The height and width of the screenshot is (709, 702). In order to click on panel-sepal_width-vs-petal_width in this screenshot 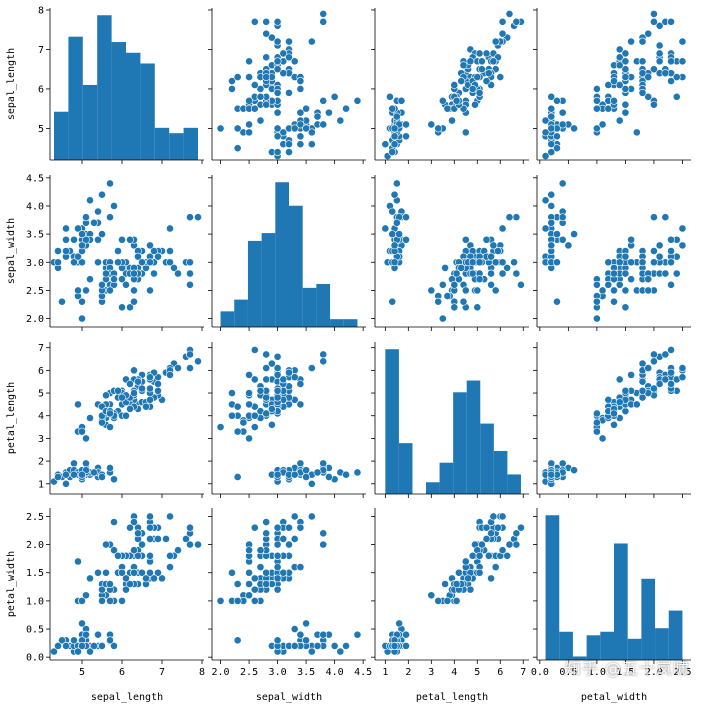, I will do `click(612, 253)`.